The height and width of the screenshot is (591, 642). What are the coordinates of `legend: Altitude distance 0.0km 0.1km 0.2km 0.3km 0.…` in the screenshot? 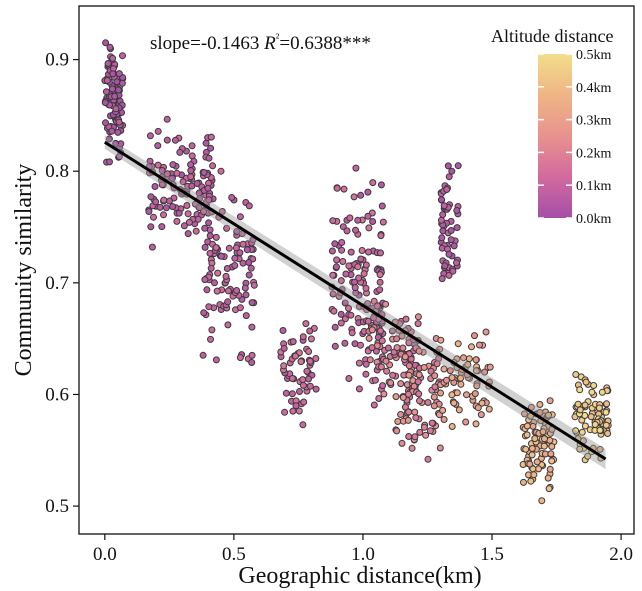 It's located at (552, 126).